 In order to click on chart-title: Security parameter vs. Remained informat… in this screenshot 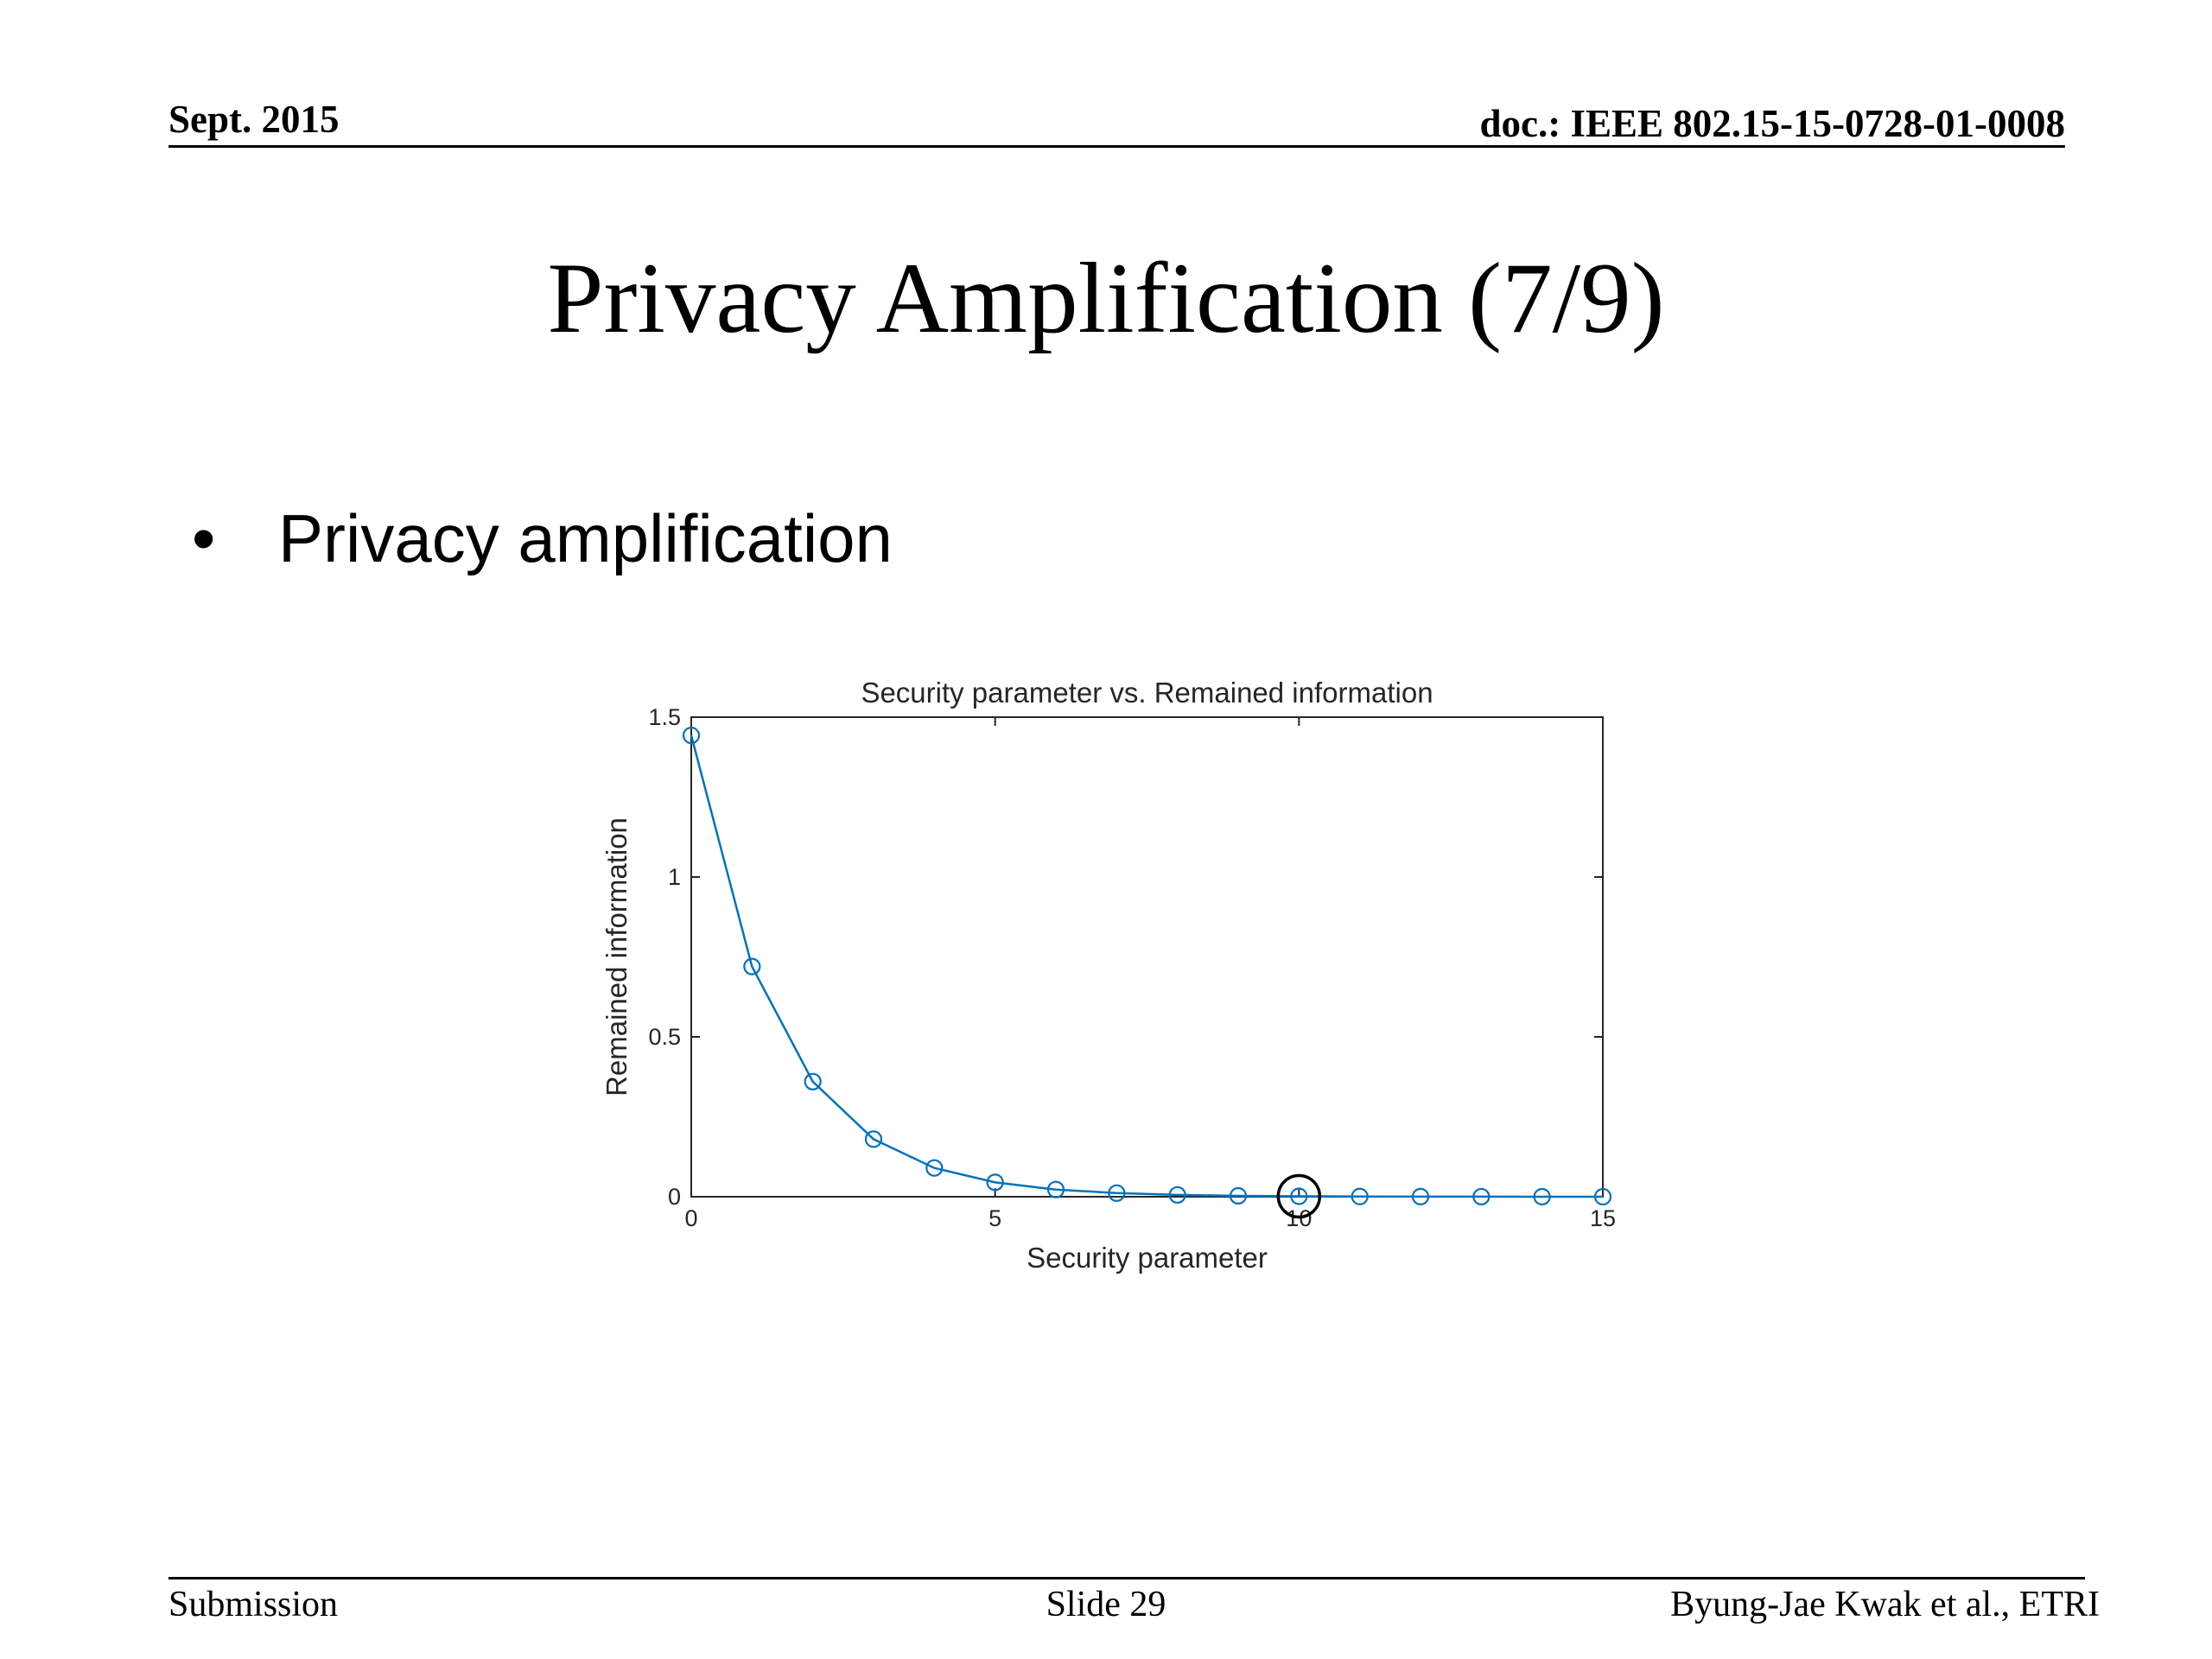, I will do `click(1147, 693)`.